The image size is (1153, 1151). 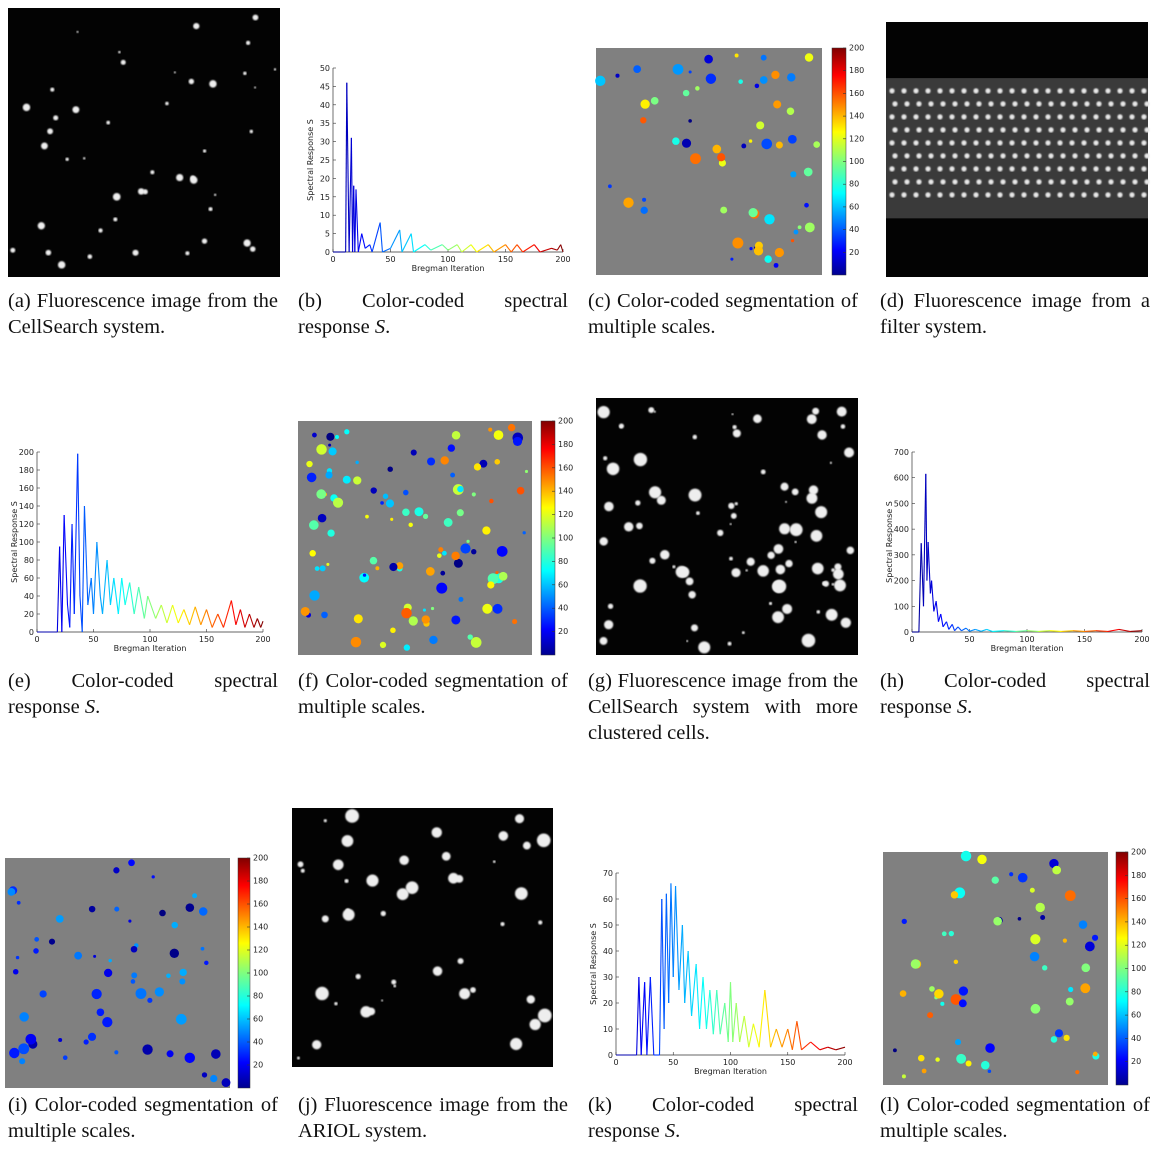 I want to click on panel: 20 40 60 80 100 120 140 160 180 200, so click(x=435, y=536).